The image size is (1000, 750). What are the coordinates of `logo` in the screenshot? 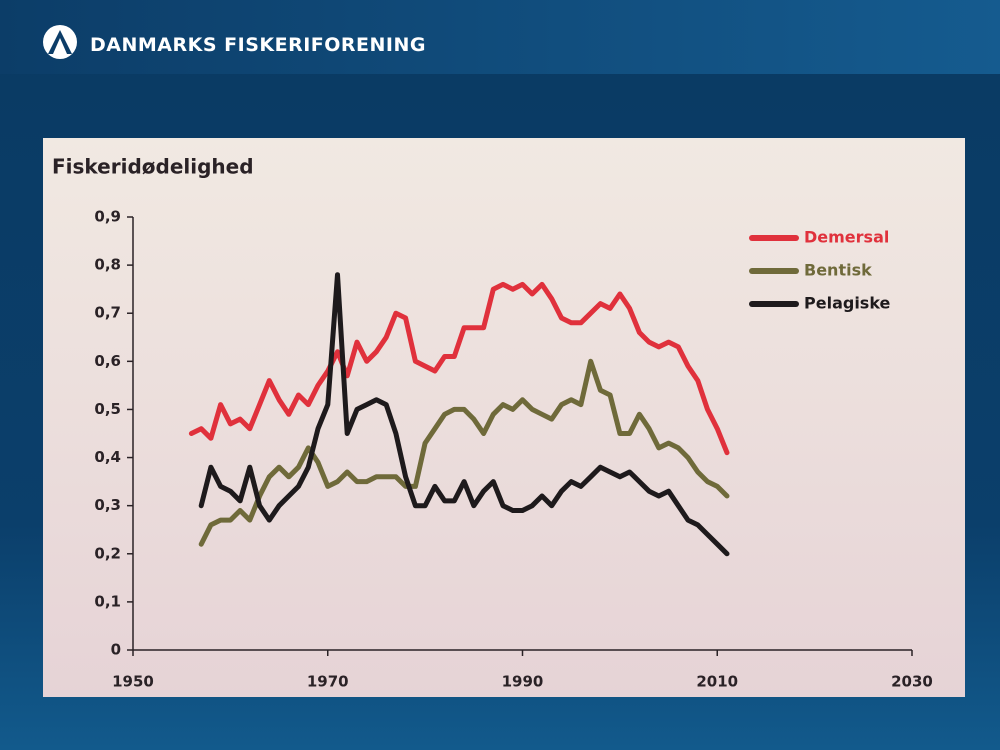 It's located at (60, 42).